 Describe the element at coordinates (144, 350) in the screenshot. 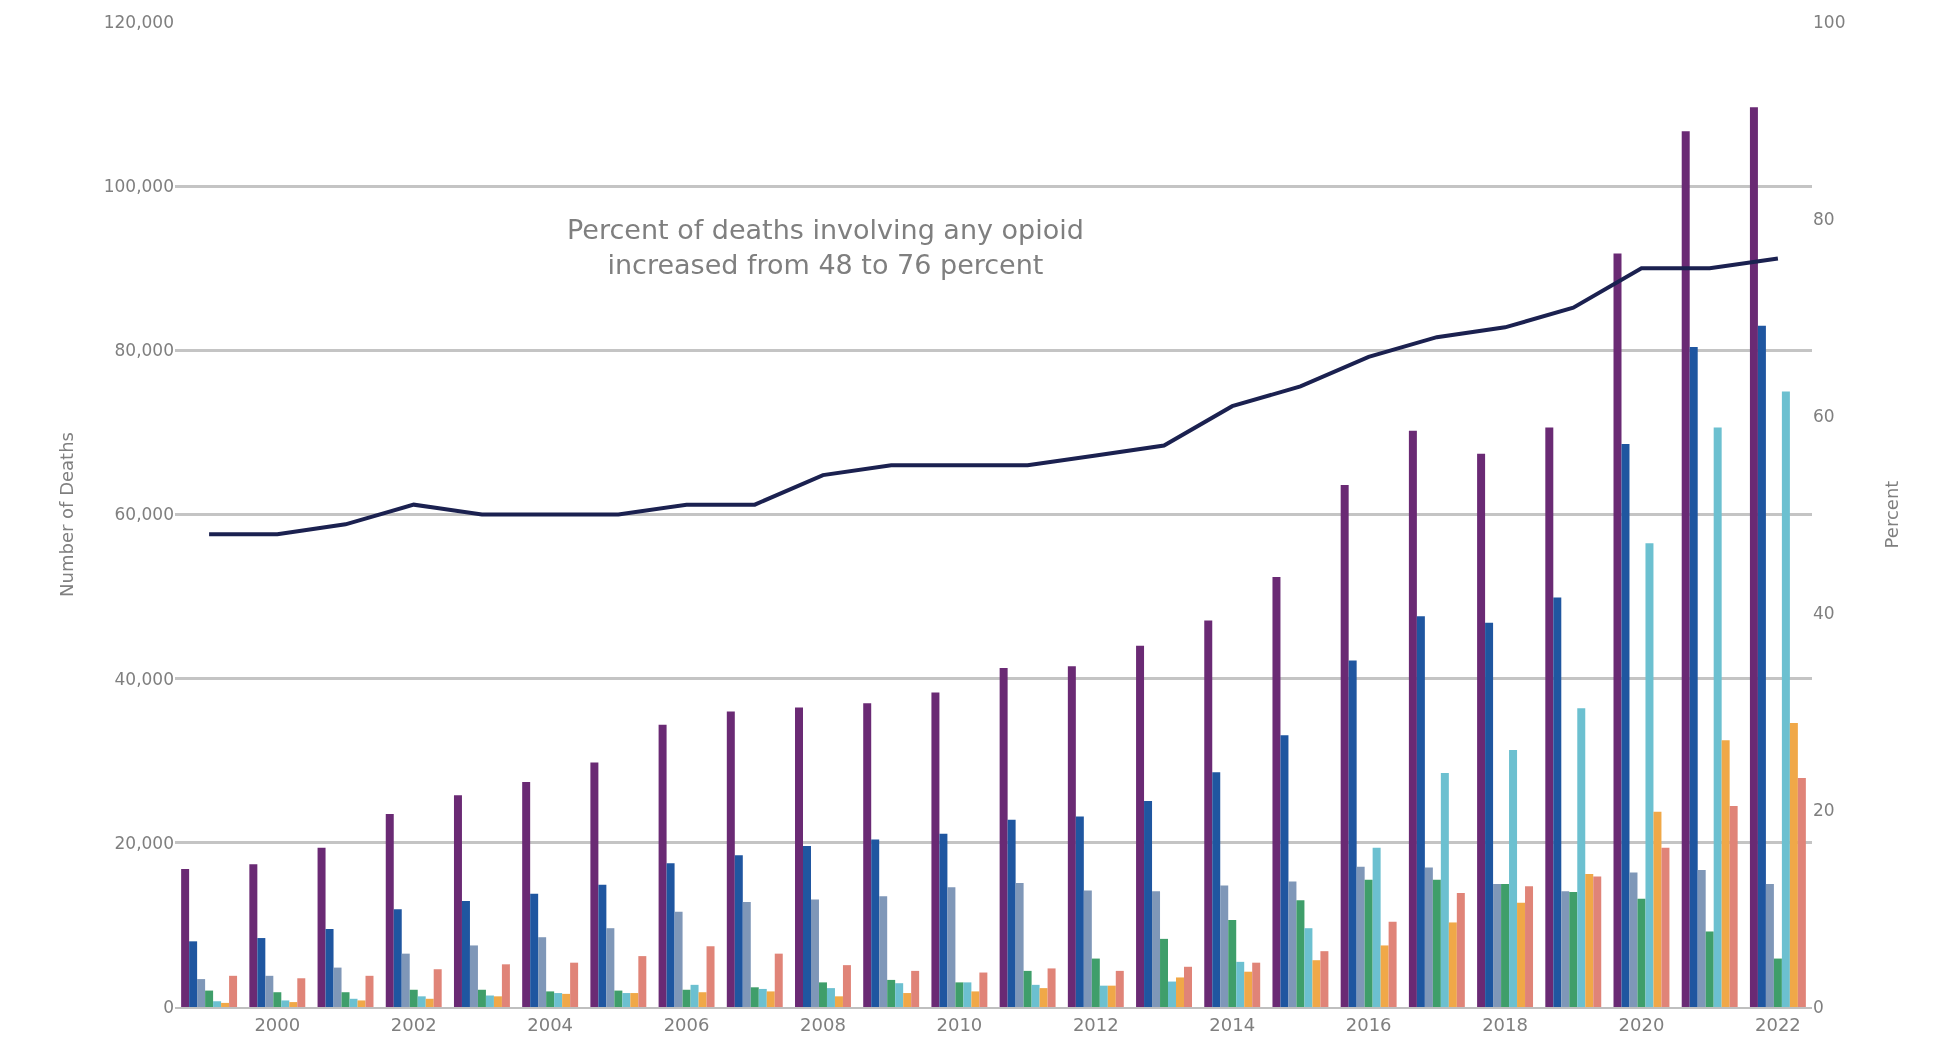

I see `y-tick-label: 80,000` at that location.